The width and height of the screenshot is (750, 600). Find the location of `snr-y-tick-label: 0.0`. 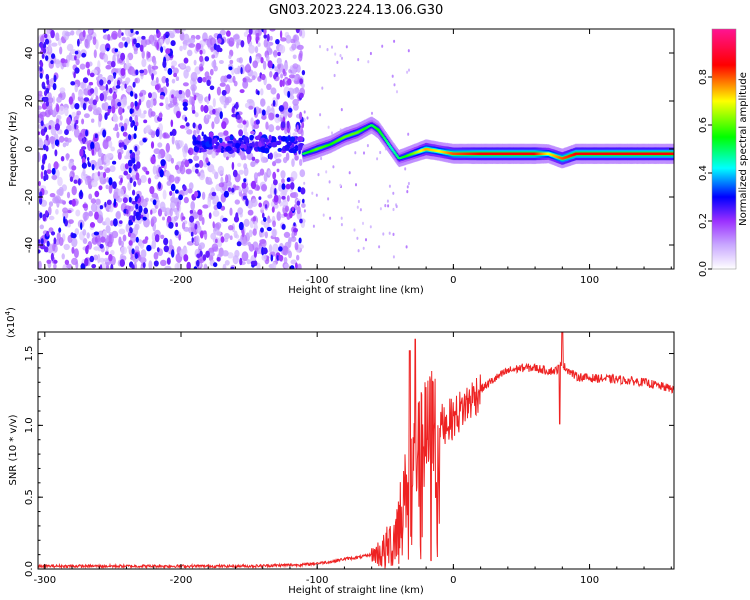

snr-y-tick-label: 0.0 is located at coordinates (29, 569).